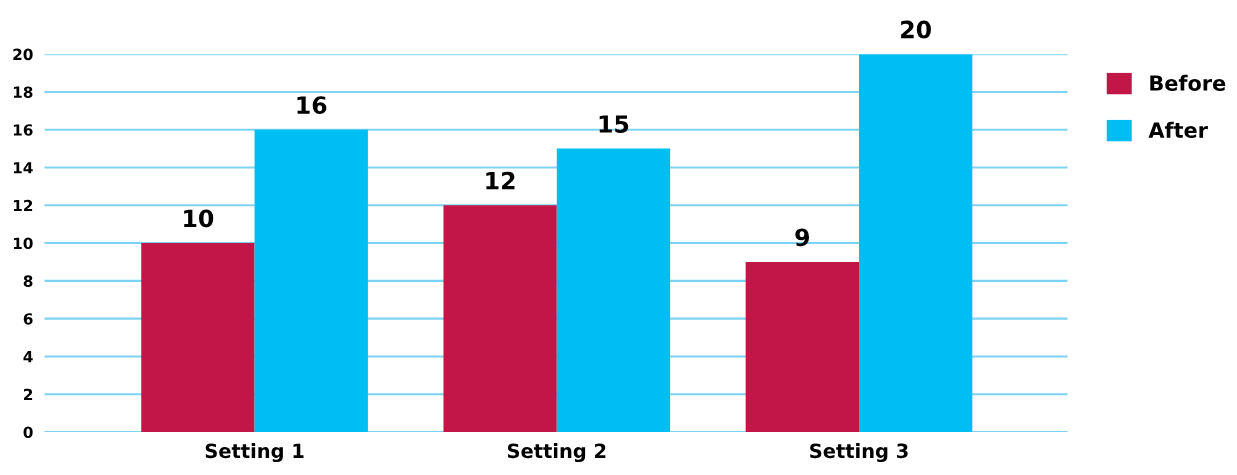  What do you see at coordinates (614, 124) in the screenshot?
I see `data-label: 15` at bounding box center [614, 124].